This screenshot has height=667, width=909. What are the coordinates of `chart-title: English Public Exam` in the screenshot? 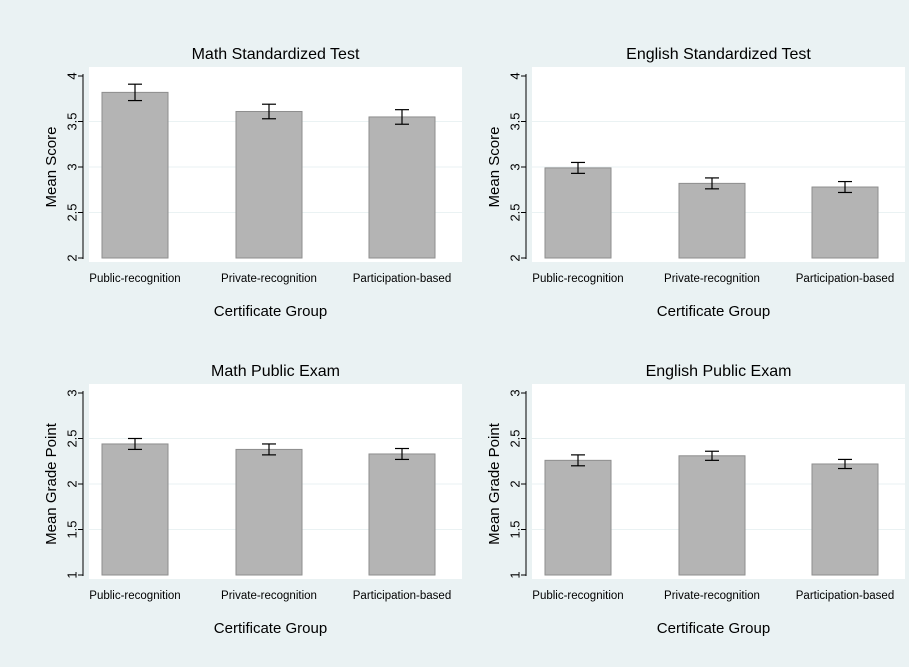 It's located at (719, 371).